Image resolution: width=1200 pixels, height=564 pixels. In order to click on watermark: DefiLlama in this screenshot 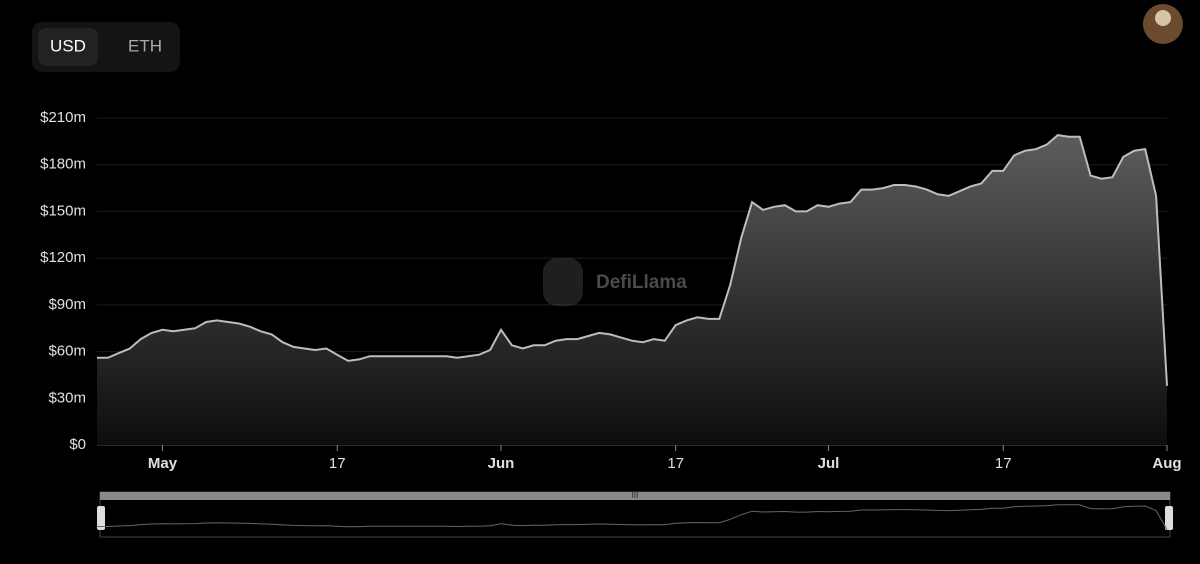, I will do `click(615, 282)`.